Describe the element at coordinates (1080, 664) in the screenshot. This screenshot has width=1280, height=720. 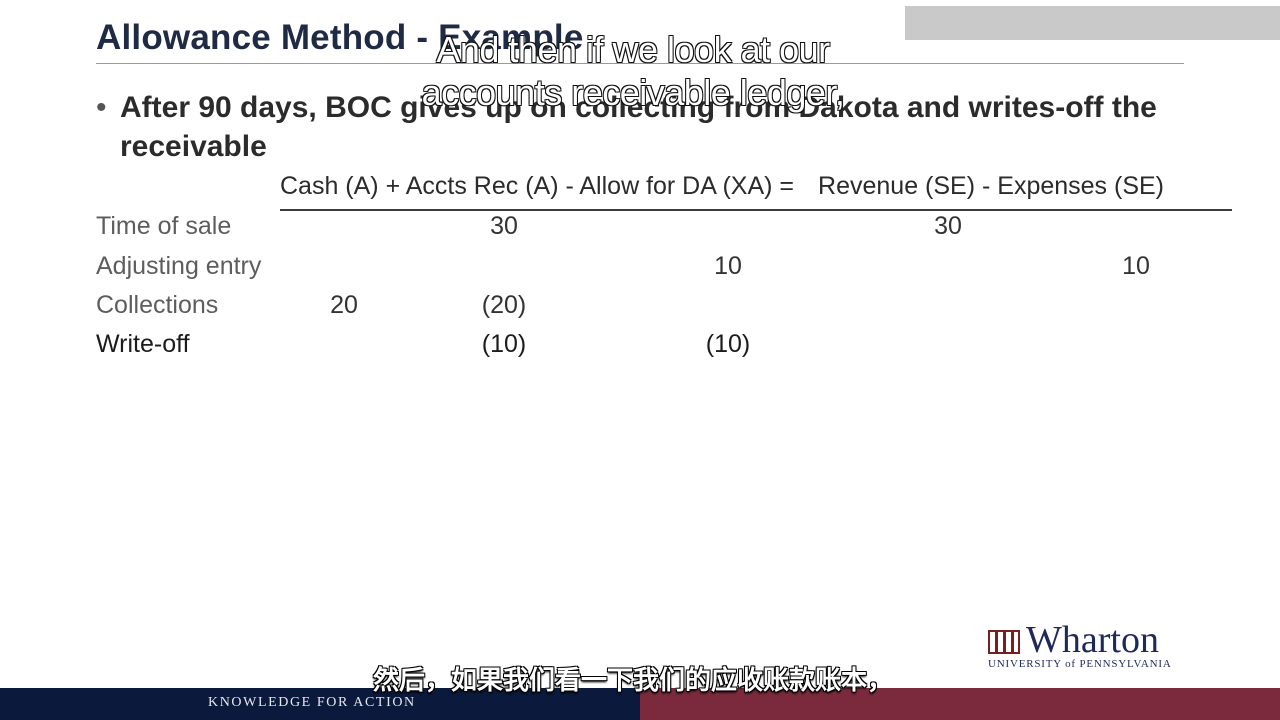
I see `logo-subtitle: UNIVERSITY of PENNSYLVANIA` at that location.